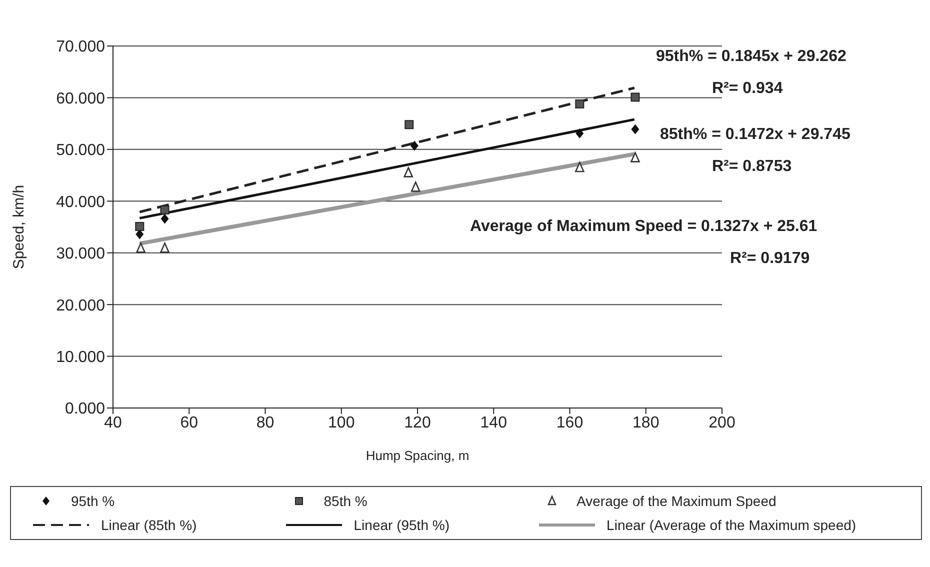 This screenshot has width=930, height=567. Describe the element at coordinates (85, 409) in the screenshot. I see `y-tick-label: 0.000` at that location.